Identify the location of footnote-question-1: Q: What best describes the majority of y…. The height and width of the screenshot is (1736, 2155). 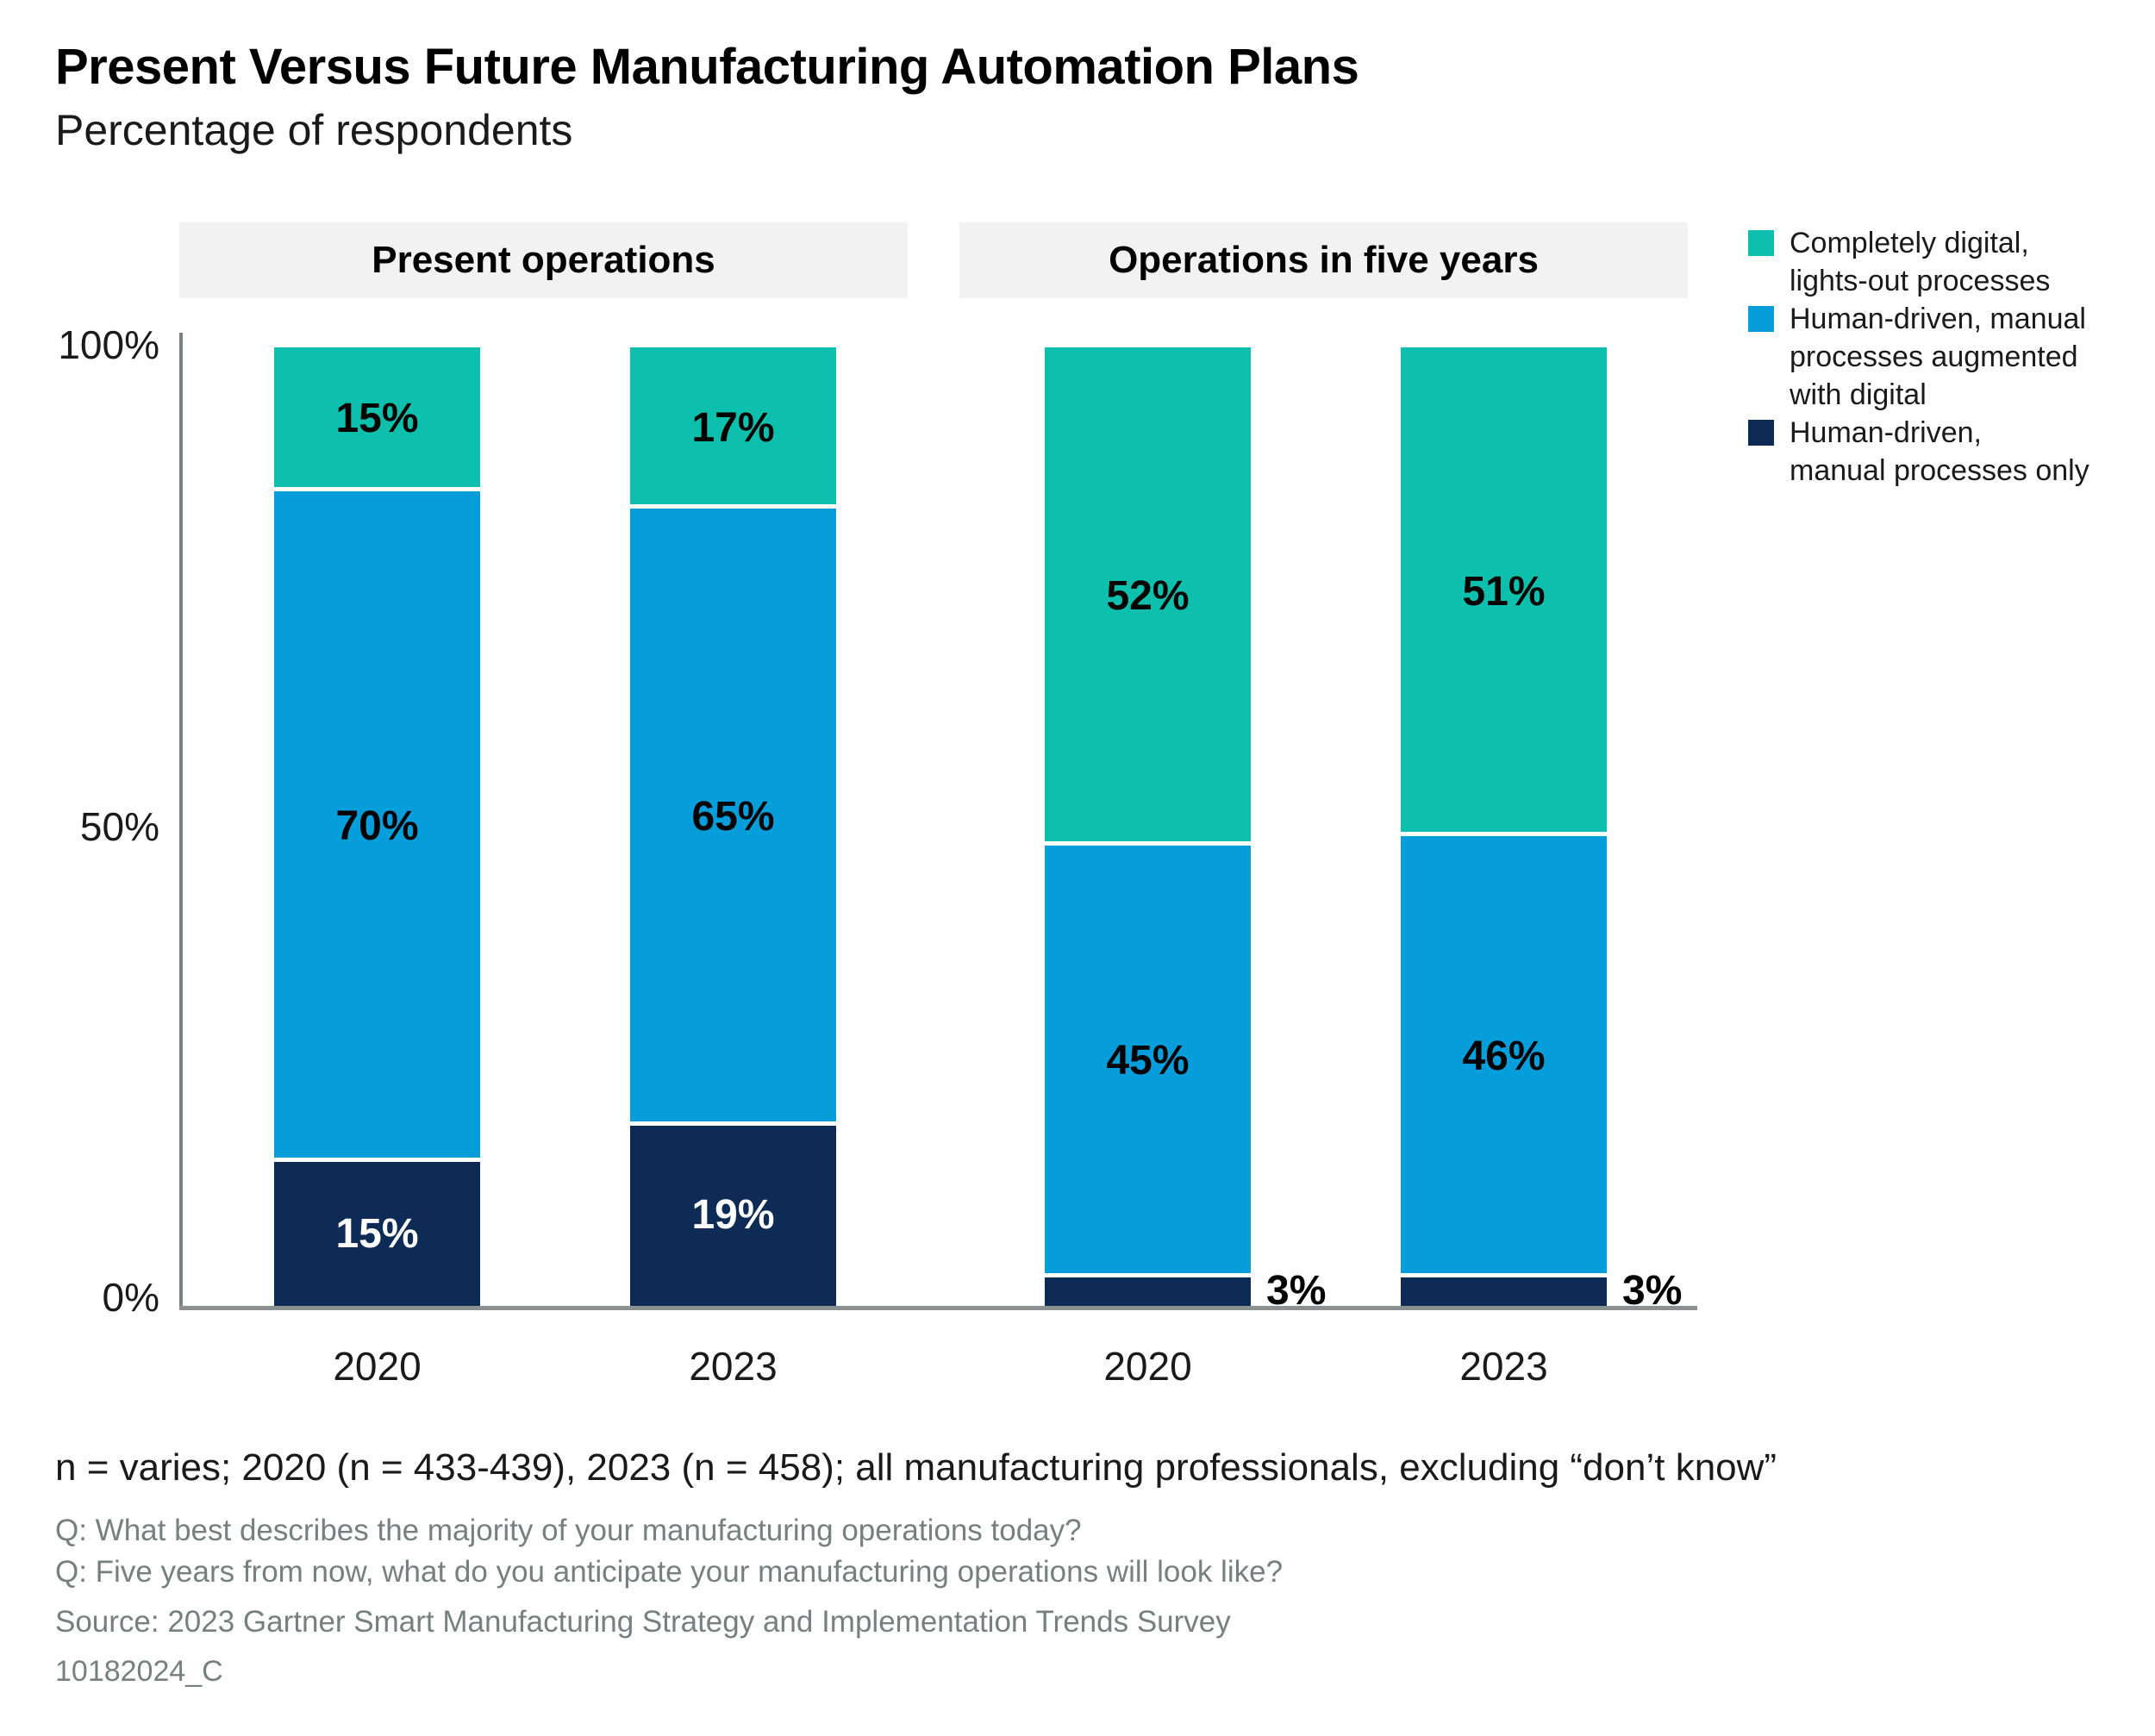
(568, 1530).